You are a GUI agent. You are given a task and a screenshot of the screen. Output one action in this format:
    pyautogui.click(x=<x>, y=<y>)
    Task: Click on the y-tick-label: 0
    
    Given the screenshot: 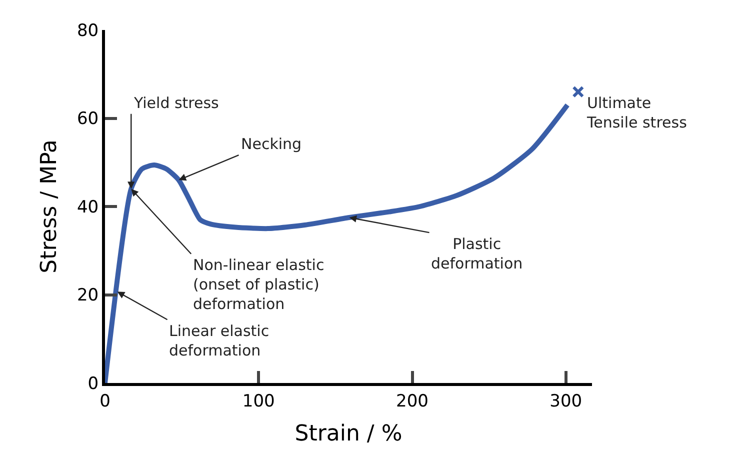 What is the action you would take?
    pyautogui.click(x=93, y=384)
    